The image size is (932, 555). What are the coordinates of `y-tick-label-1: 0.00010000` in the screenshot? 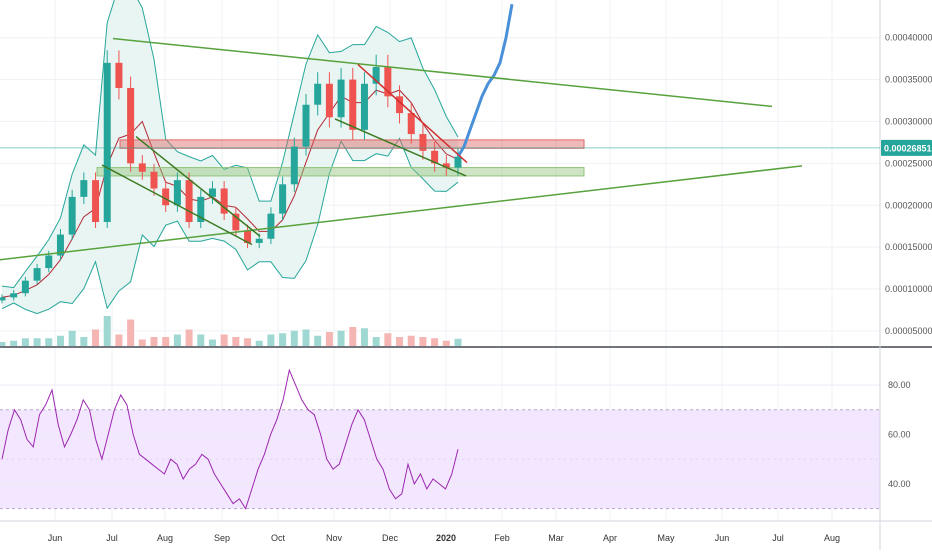 It's located at (908, 289).